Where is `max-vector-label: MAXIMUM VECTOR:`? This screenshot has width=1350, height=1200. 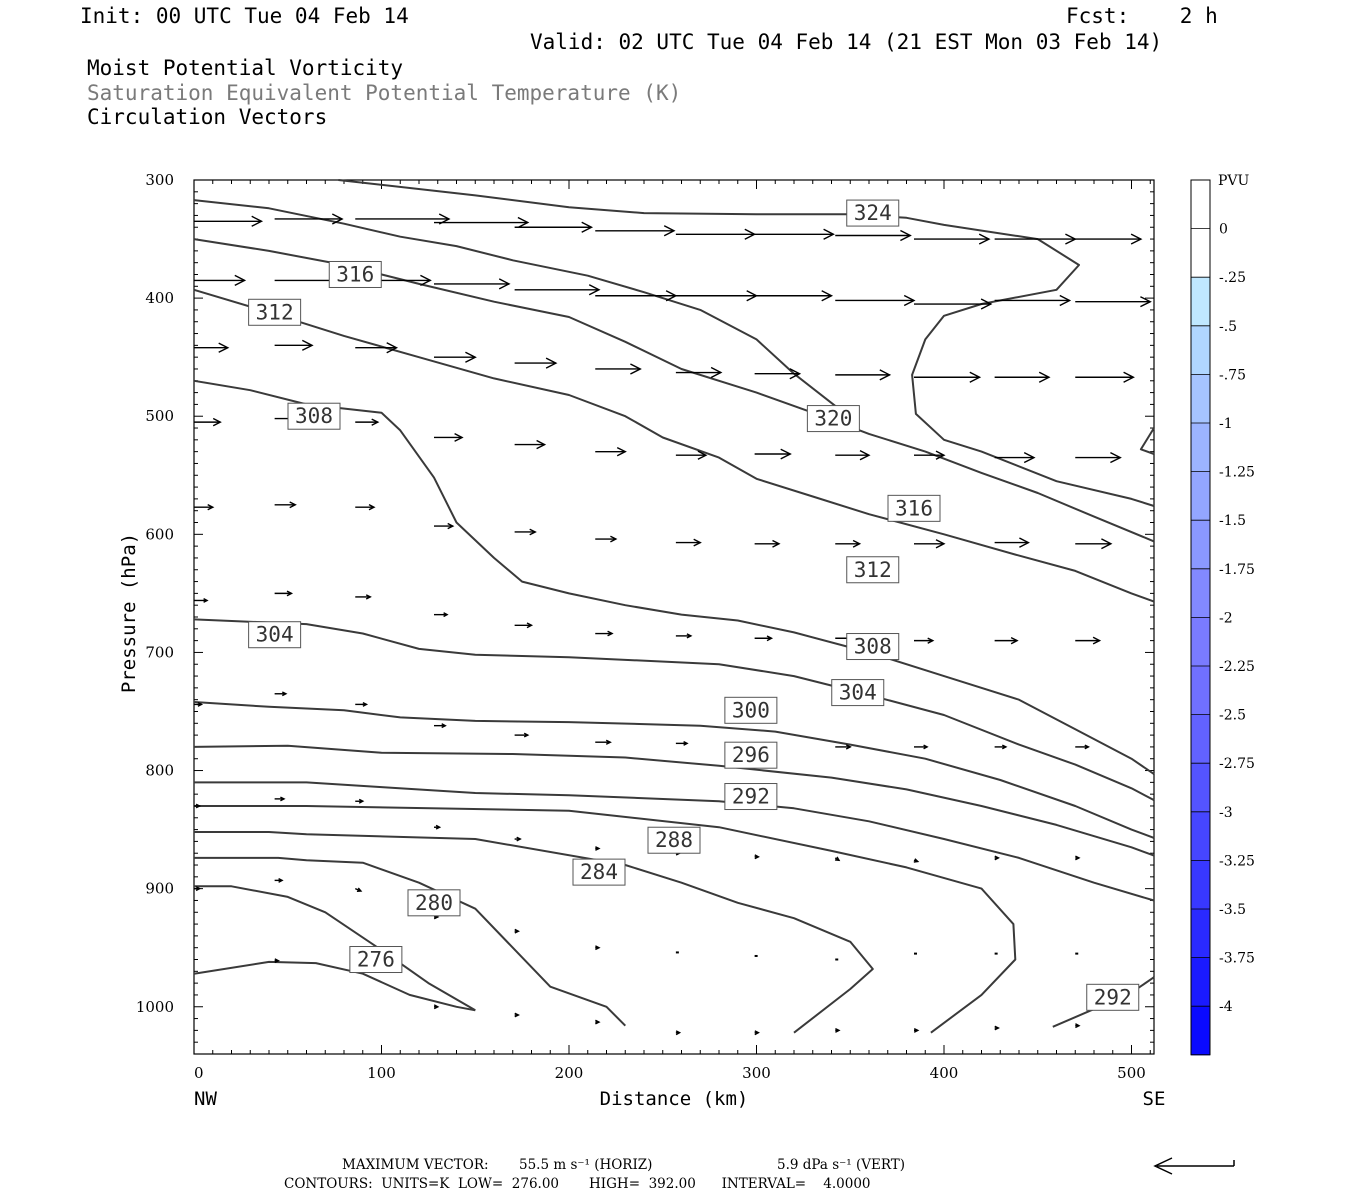 max-vector-label: MAXIMUM VECTOR: is located at coordinates (415, 1165).